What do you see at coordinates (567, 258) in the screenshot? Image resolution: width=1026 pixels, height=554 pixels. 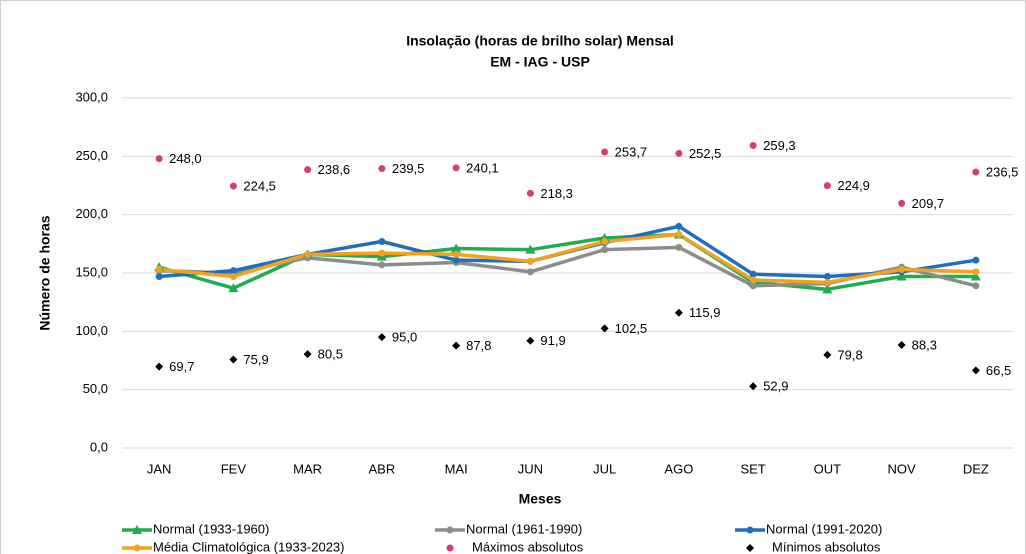 I see `series-line` at bounding box center [567, 258].